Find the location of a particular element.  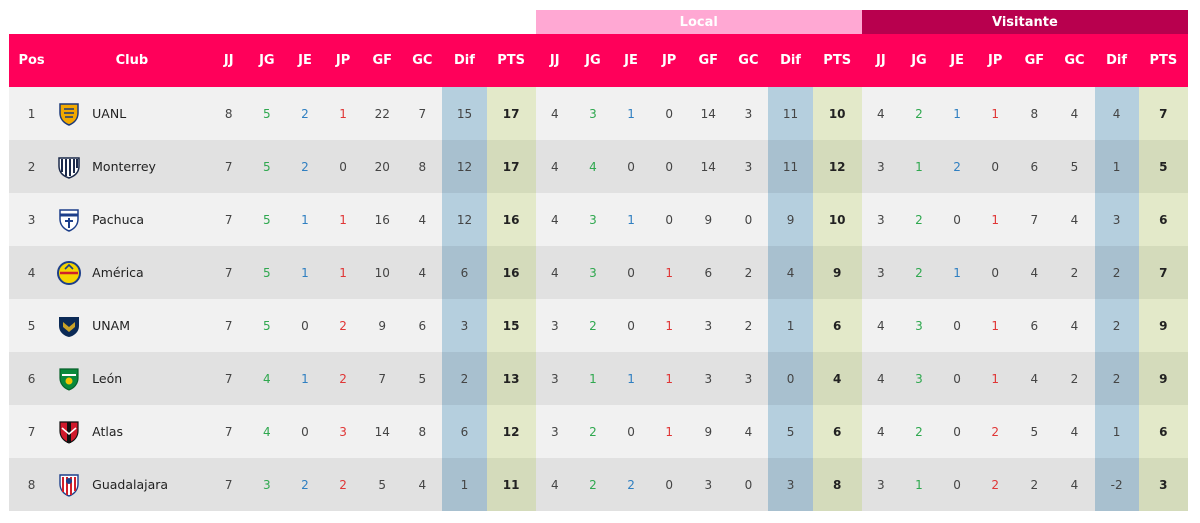

visitante-dif-cell: 3 is located at coordinates (1116, 219).